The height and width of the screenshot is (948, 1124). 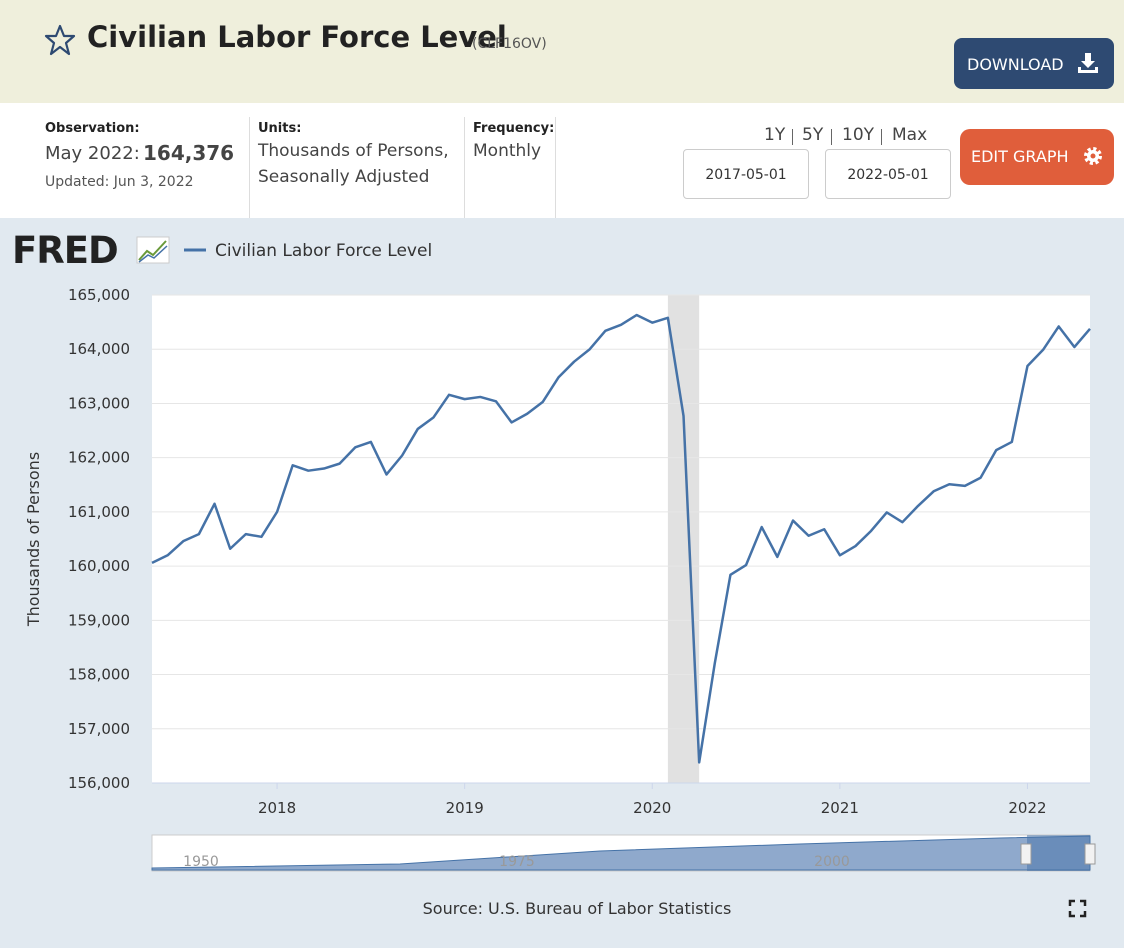 I want to click on recession-shading, so click(x=683, y=539).